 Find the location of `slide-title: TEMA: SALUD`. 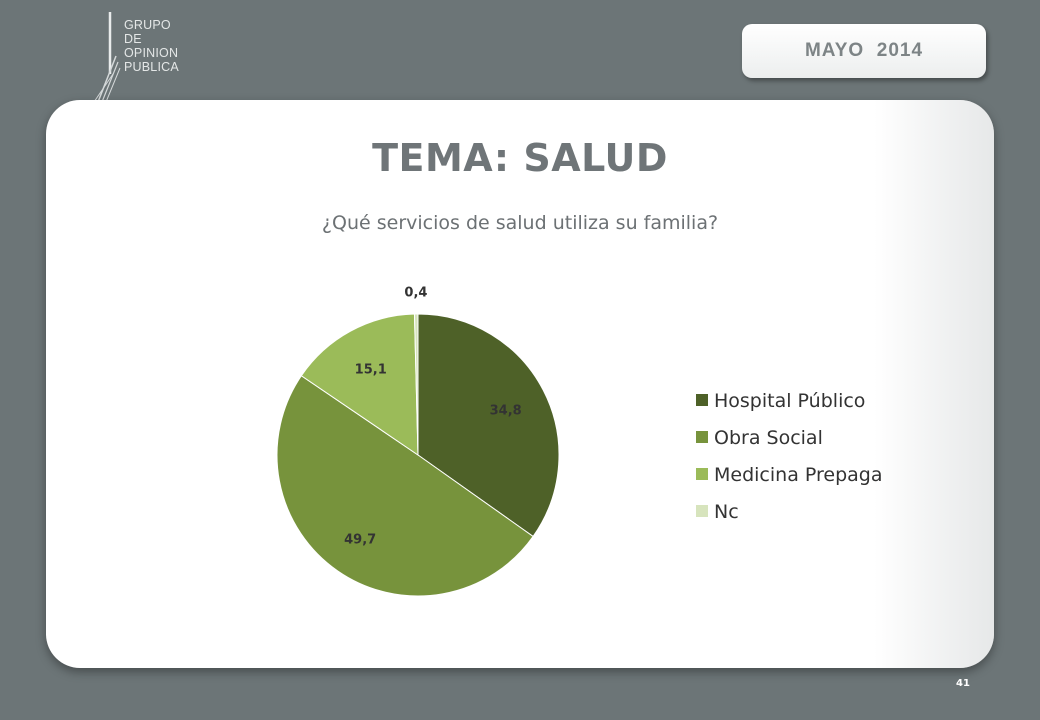

slide-title: TEMA: SALUD is located at coordinates (520, 158).